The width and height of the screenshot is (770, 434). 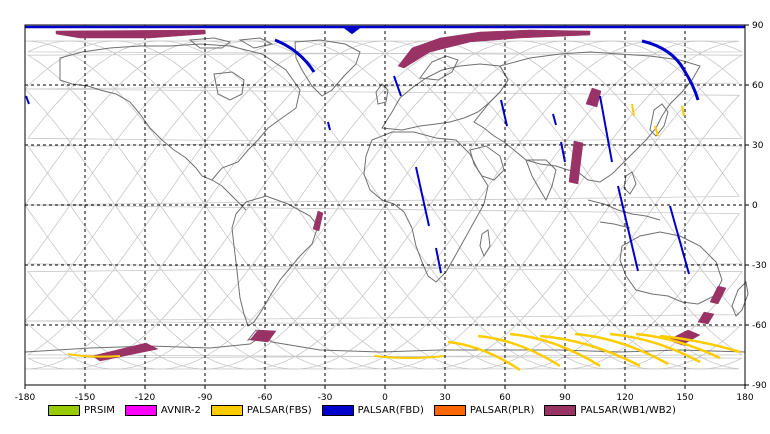 What do you see at coordinates (279, 410) in the screenshot?
I see `legend-label: PALSAR(FBS)` at bounding box center [279, 410].